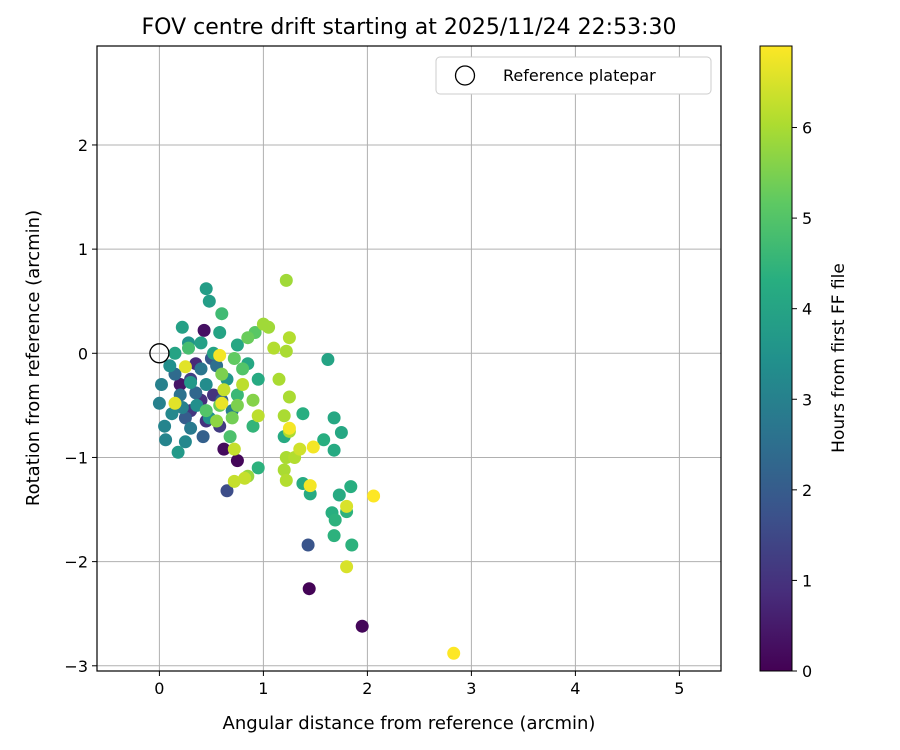 This screenshot has width=900, height=750. What do you see at coordinates (776, 358) in the screenshot?
I see `colorbar-gradient` at bounding box center [776, 358].